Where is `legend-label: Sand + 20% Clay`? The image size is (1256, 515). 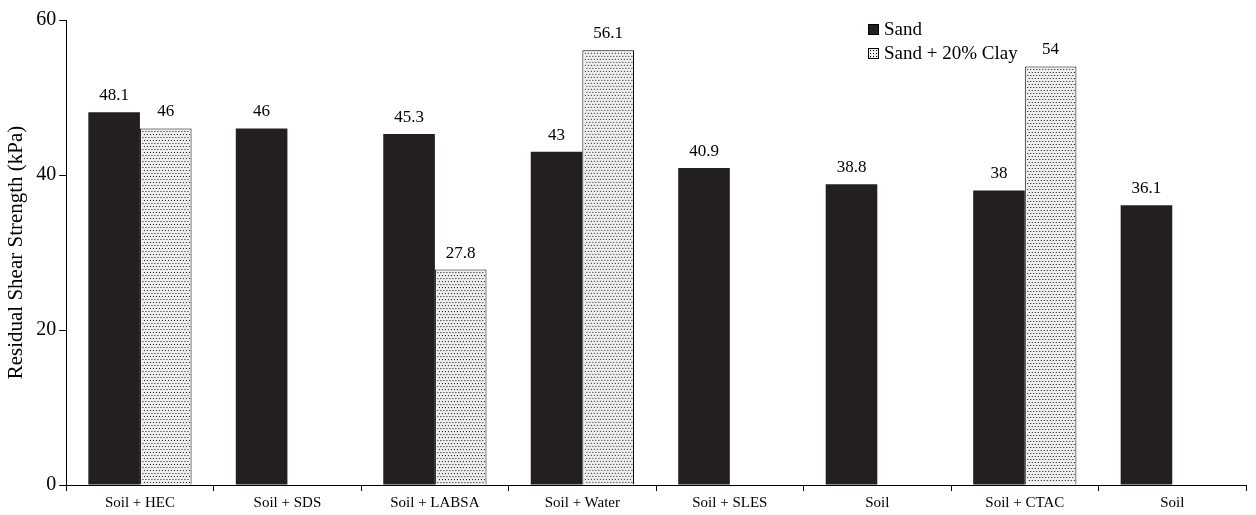 legend-label: Sand + 20% Clay is located at coordinates (951, 53).